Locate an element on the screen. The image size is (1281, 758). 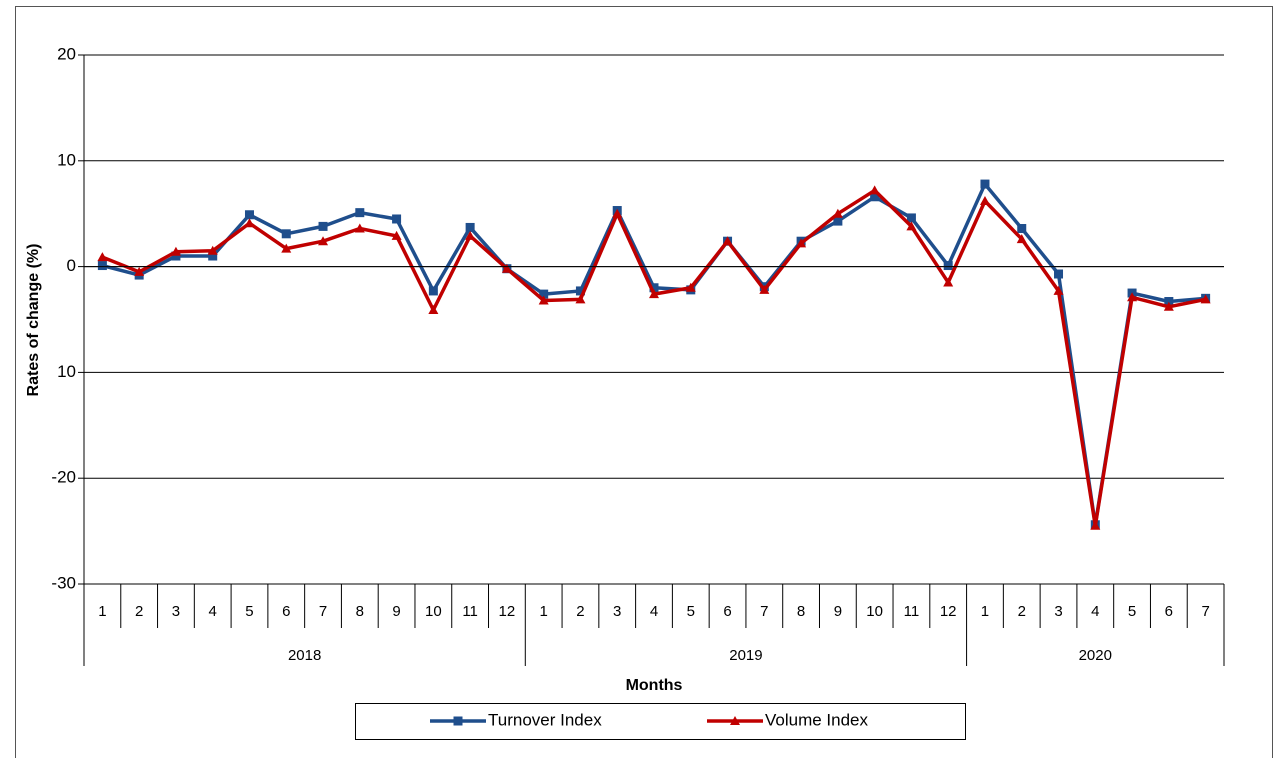
y-tick-label: 20 is located at coordinates (66, 53).